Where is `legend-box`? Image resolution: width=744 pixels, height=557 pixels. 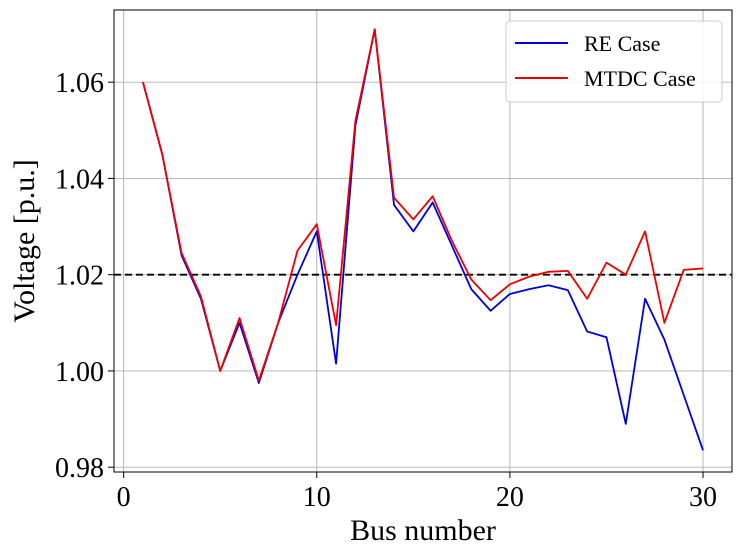
legend-box is located at coordinates (614, 61).